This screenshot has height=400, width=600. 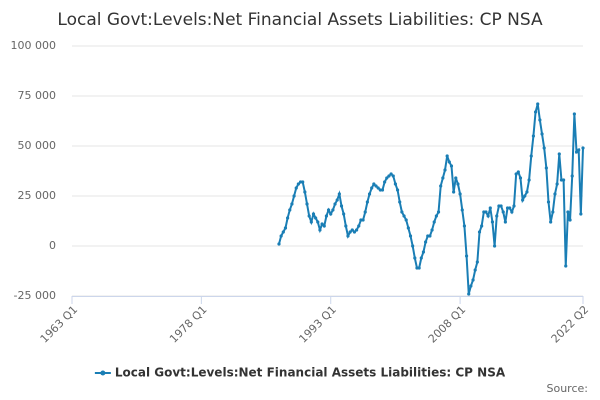 I want to click on y-tick-label: 0, so click(x=52, y=245).